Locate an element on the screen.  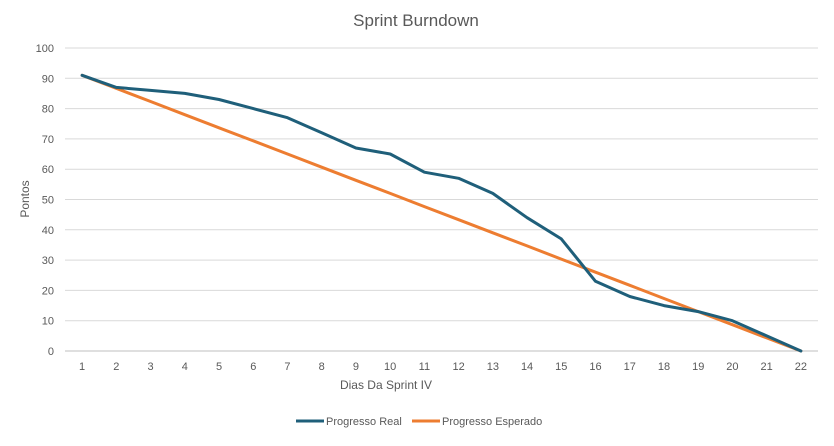
legend: Progresso Real Progresso Esperado is located at coordinates (419, 422).